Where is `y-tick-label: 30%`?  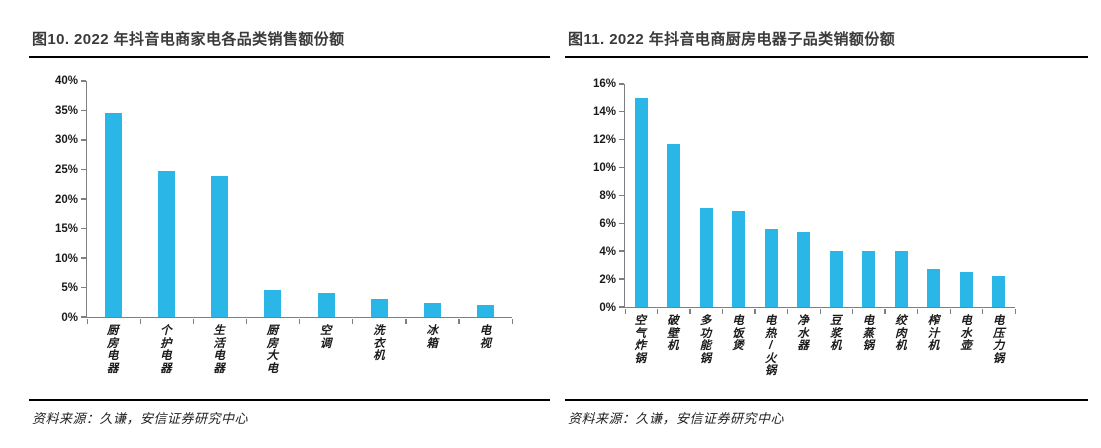
y-tick-label: 30% is located at coordinates (66, 140).